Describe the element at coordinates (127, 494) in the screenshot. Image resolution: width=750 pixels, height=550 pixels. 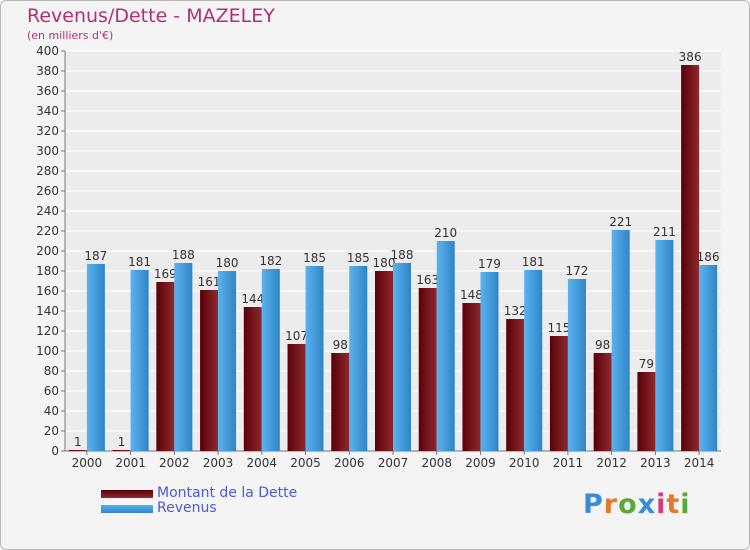
I see `legend-swatch-dette` at that location.